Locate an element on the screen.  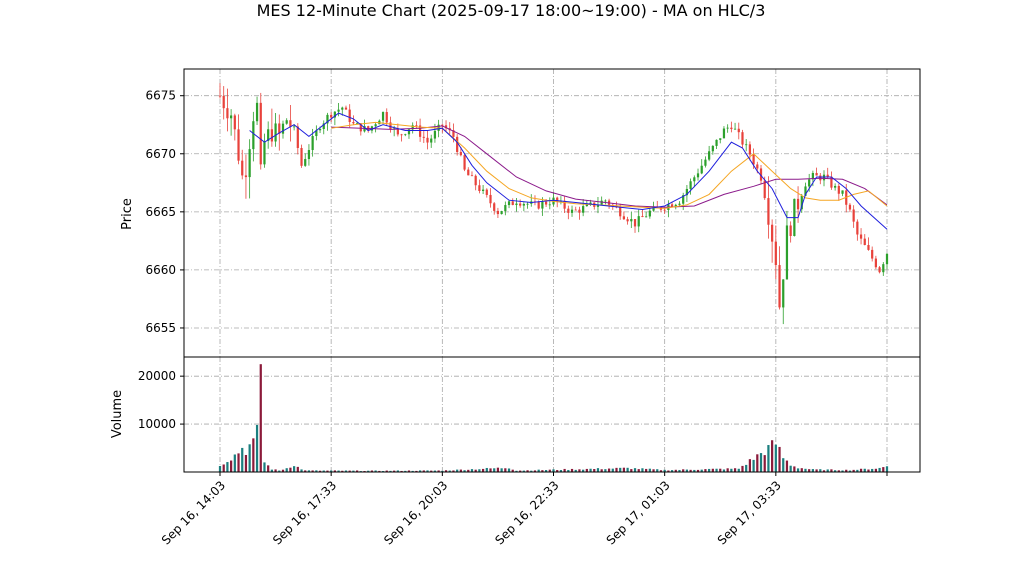
x-tick-label: Sep 16, 22:33 is located at coordinates (526, 512).